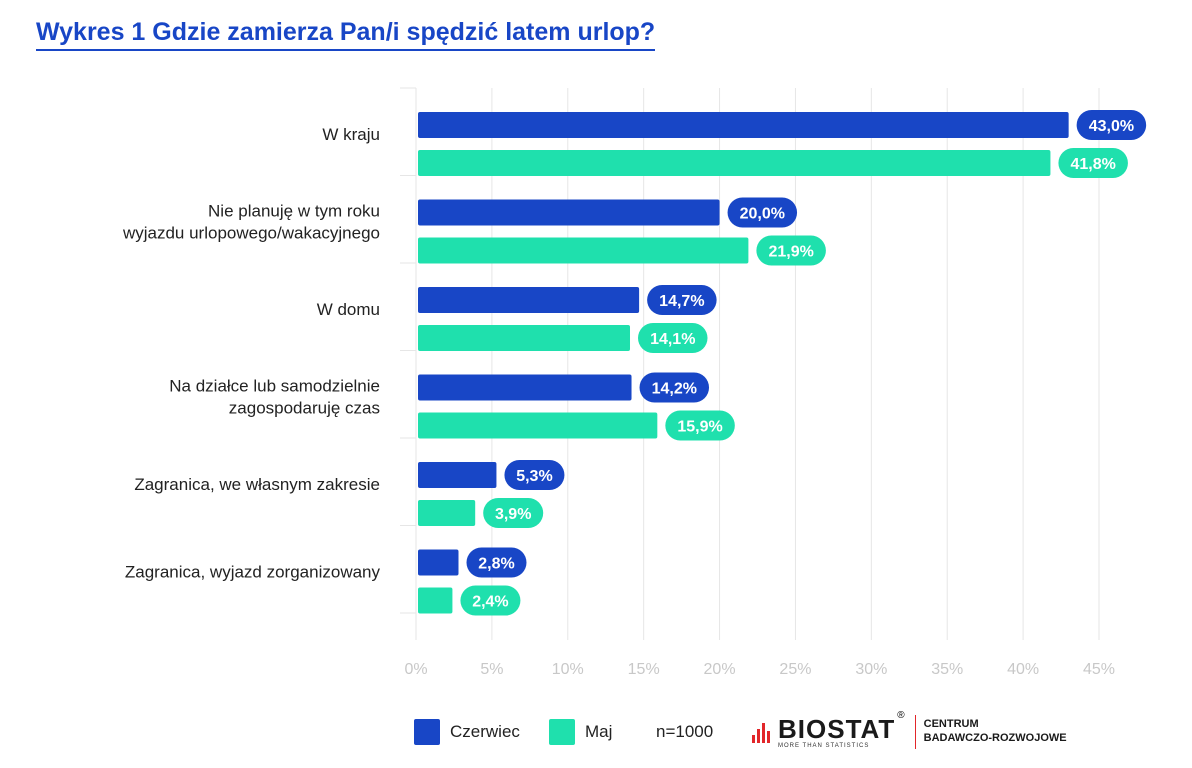  I want to click on logo-registered-mark: ®, so click(901, 715).